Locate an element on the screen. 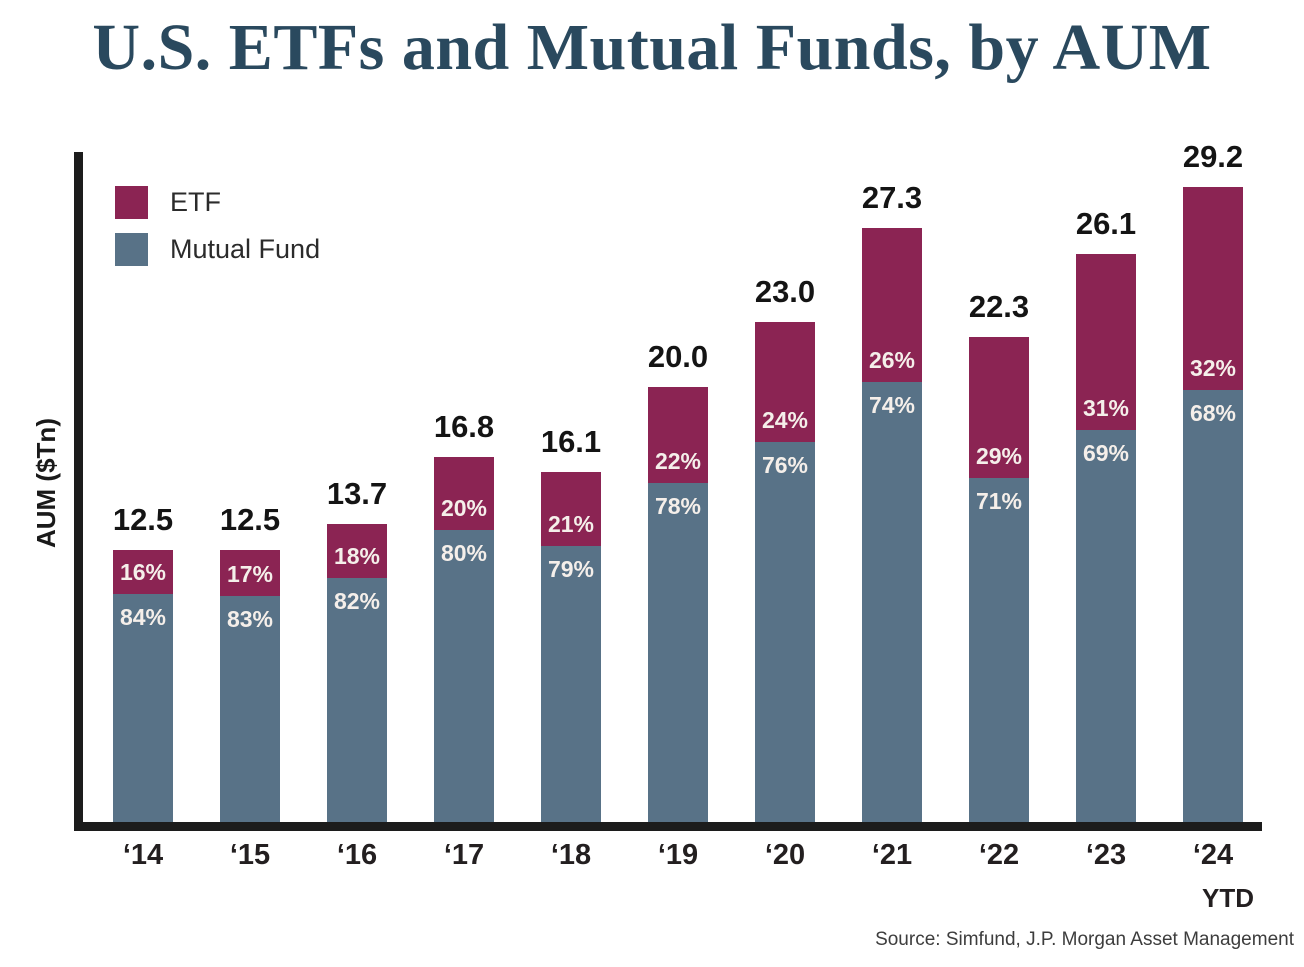 This screenshot has width=1304, height=967. bar-mf-pct-label: 68% is located at coordinates (1213, 413).